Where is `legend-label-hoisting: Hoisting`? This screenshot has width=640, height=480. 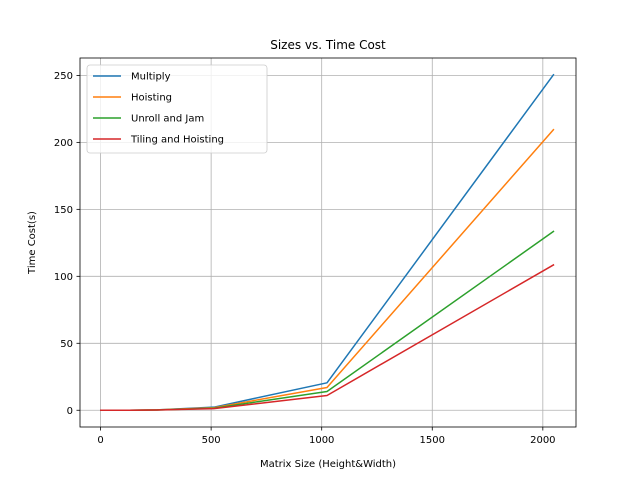
legend-label-hoisting: Hoisting is located at coordinates (151, 98).